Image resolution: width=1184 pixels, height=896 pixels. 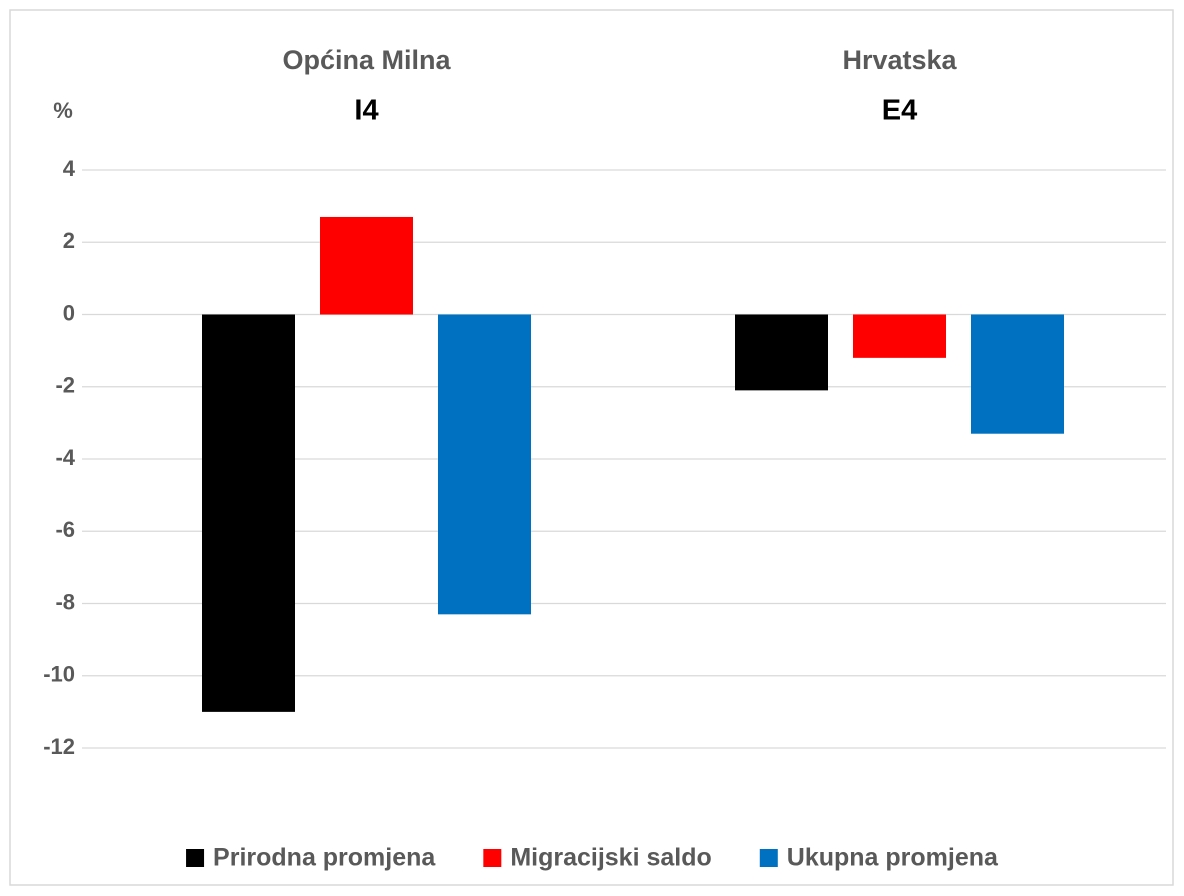 I want to click on y-tick-label: -10, so click(x=59, y=674).